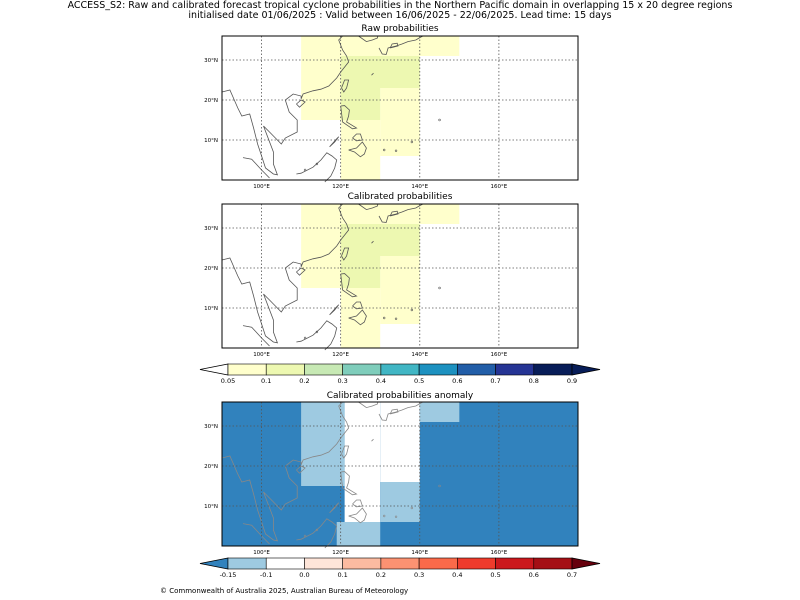 The width and height of the screenshot is (800, 600). I want to click on panel-1-title: Raw probabilities, so click(400, 29).